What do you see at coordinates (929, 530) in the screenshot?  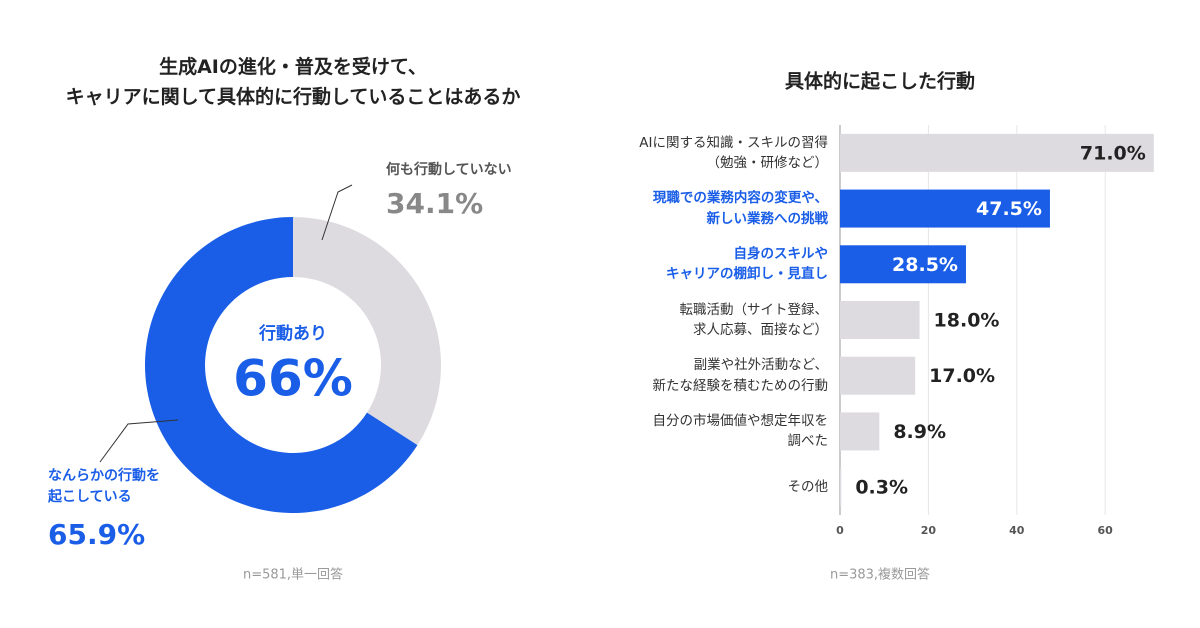 I see `x-tick-label: 20` at bounding box center [929, 530].